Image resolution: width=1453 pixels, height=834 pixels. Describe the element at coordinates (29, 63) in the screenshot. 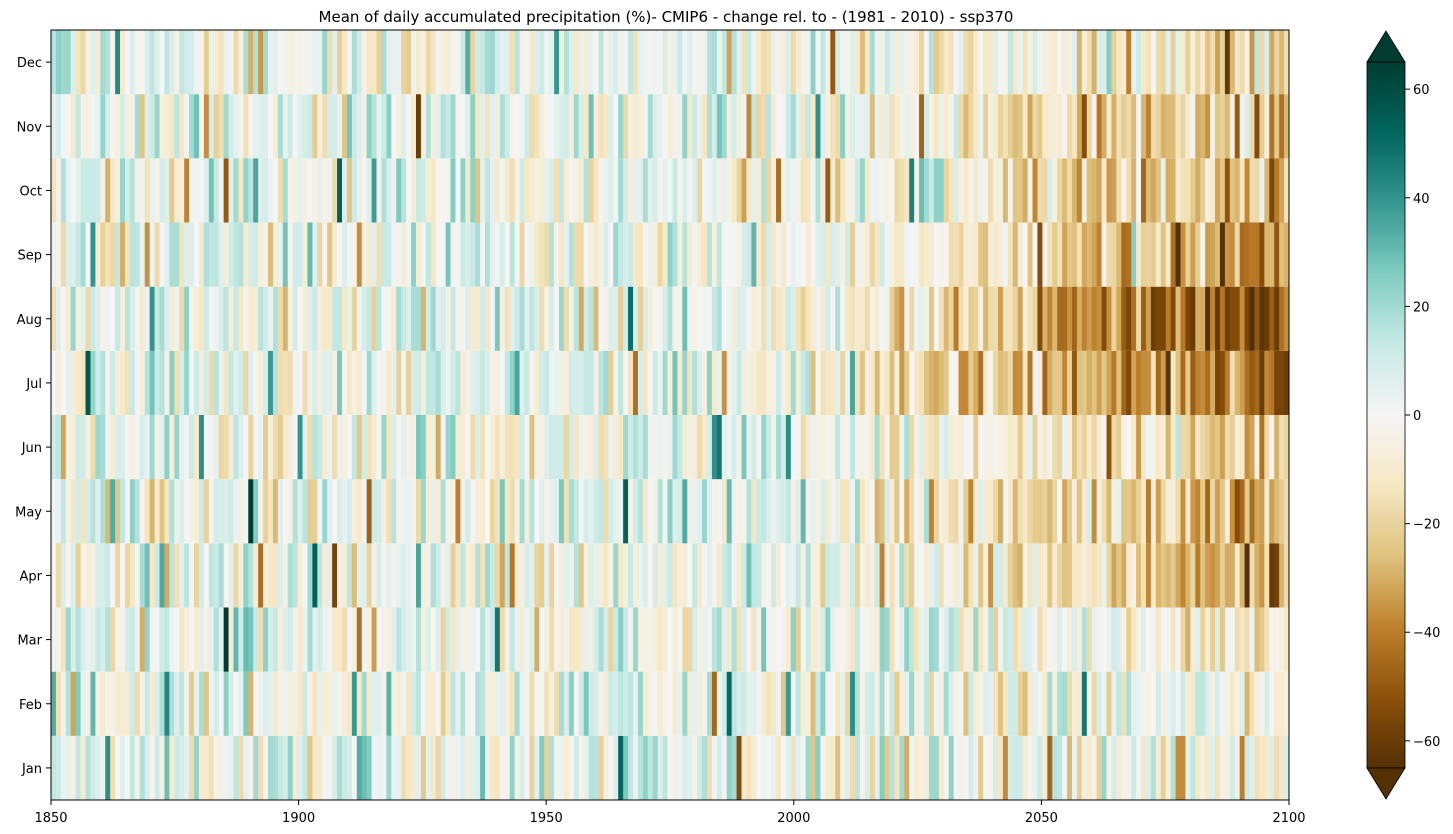

I see `y-tick-label: Dec` at that location.